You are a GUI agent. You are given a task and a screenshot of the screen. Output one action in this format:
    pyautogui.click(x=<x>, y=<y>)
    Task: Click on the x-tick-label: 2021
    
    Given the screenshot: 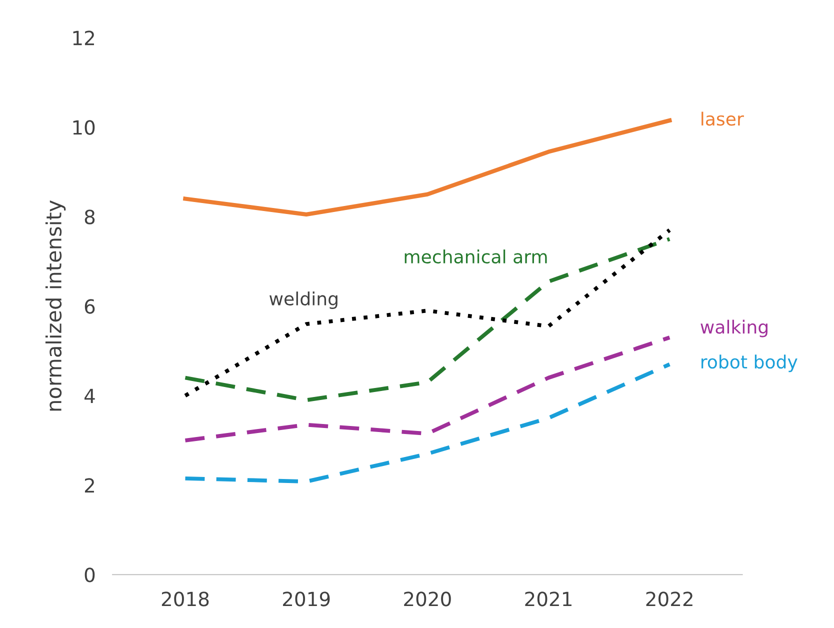 What is the action you would take?
    pyautogui.click(x=548, y=599)
    